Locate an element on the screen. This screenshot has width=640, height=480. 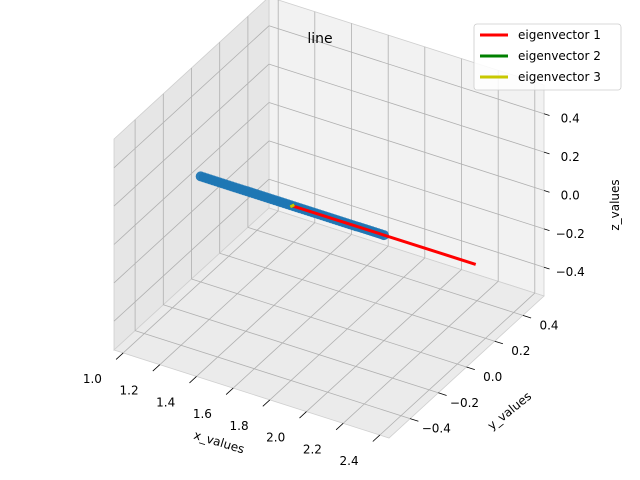
x-tick-label: 1.2 is located at coordinates (129, 391).